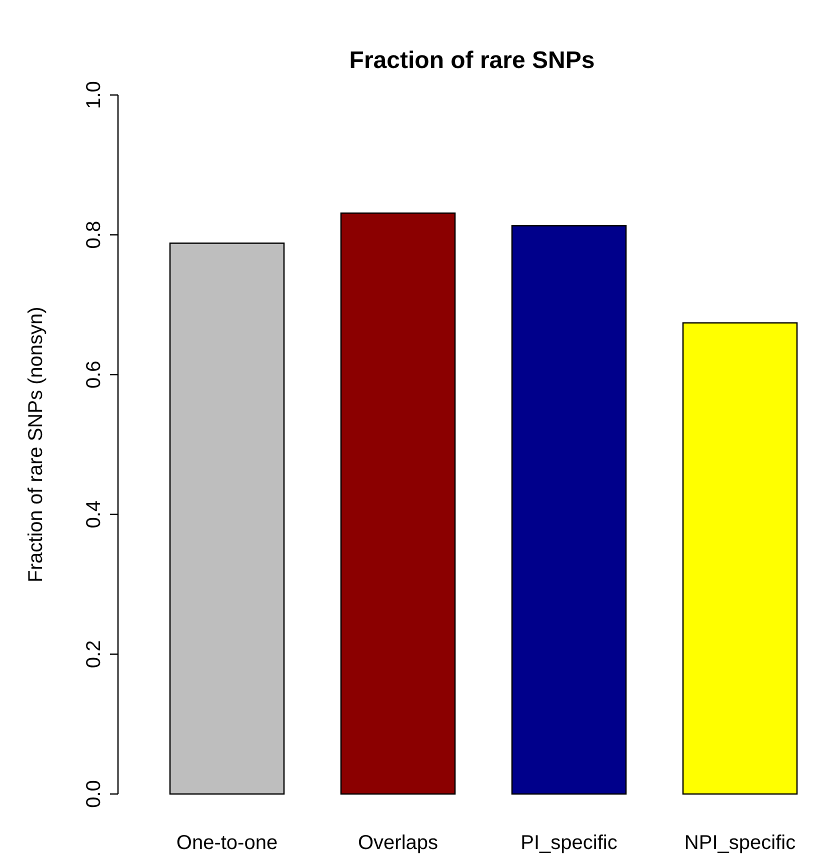  I want to click on y-tick-label: 0.0, so click(94, 794).